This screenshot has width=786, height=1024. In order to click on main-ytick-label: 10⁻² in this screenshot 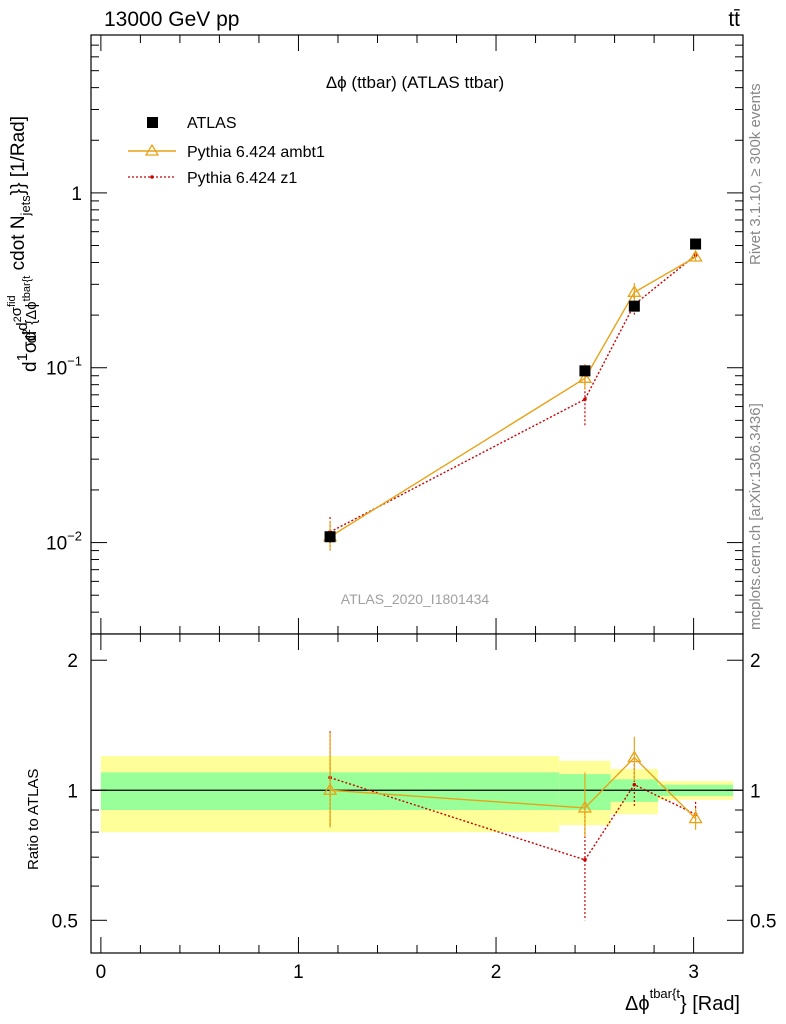, I will do `click(64, 542)`.